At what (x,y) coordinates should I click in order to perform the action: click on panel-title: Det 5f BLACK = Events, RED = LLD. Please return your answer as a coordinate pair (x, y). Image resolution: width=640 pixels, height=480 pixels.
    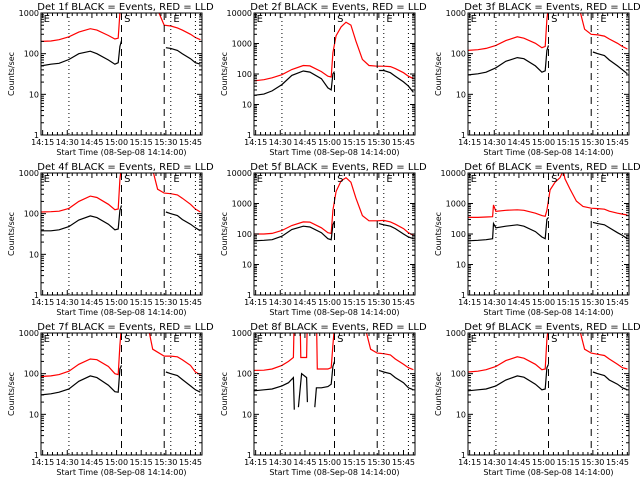
    Looking at the image, I should click on (338, 167).